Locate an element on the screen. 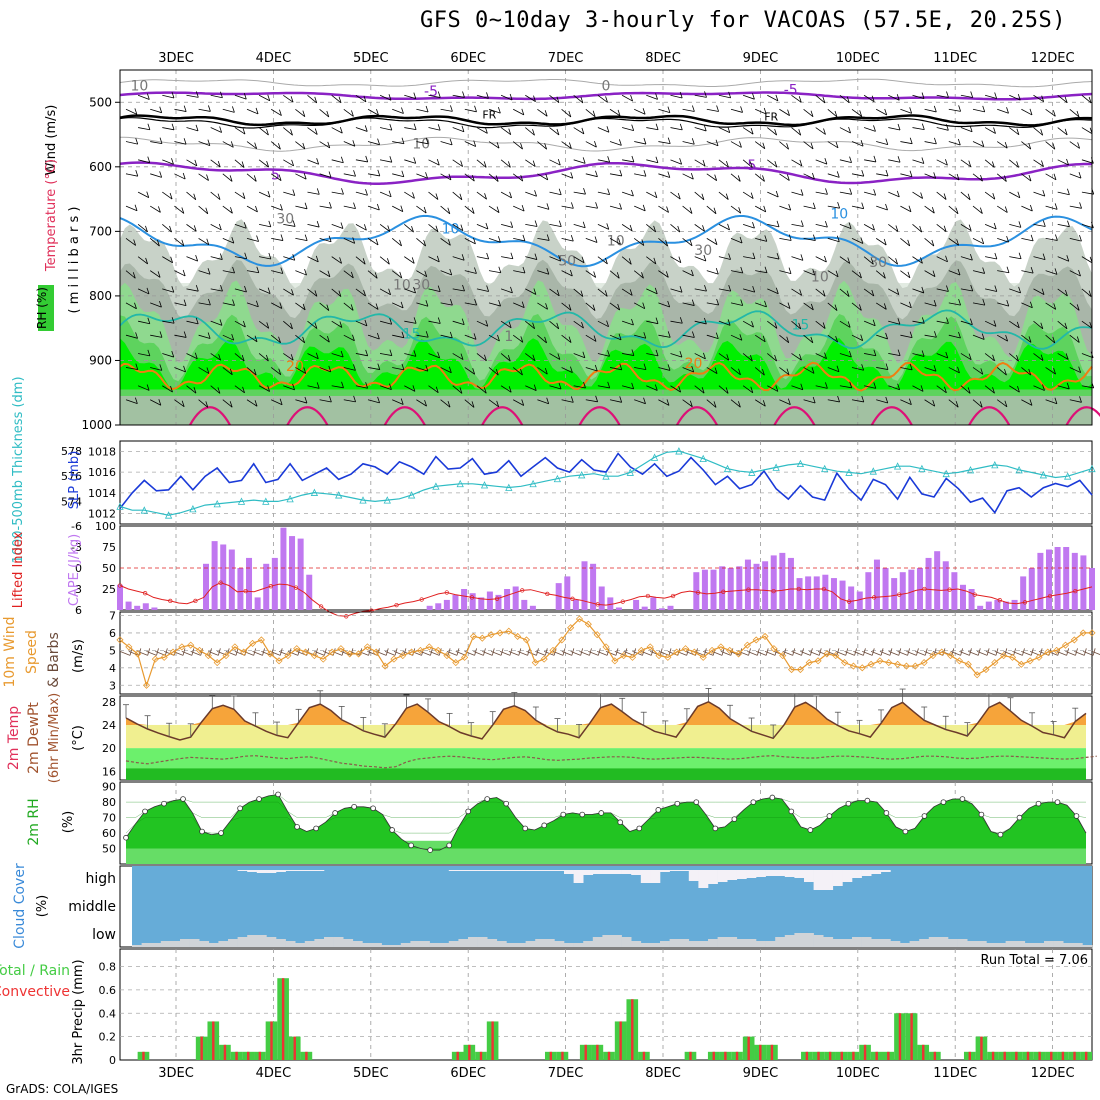 This screenshot has height=1100, width=1100. thickness-line is located at coordinates (606, 483).